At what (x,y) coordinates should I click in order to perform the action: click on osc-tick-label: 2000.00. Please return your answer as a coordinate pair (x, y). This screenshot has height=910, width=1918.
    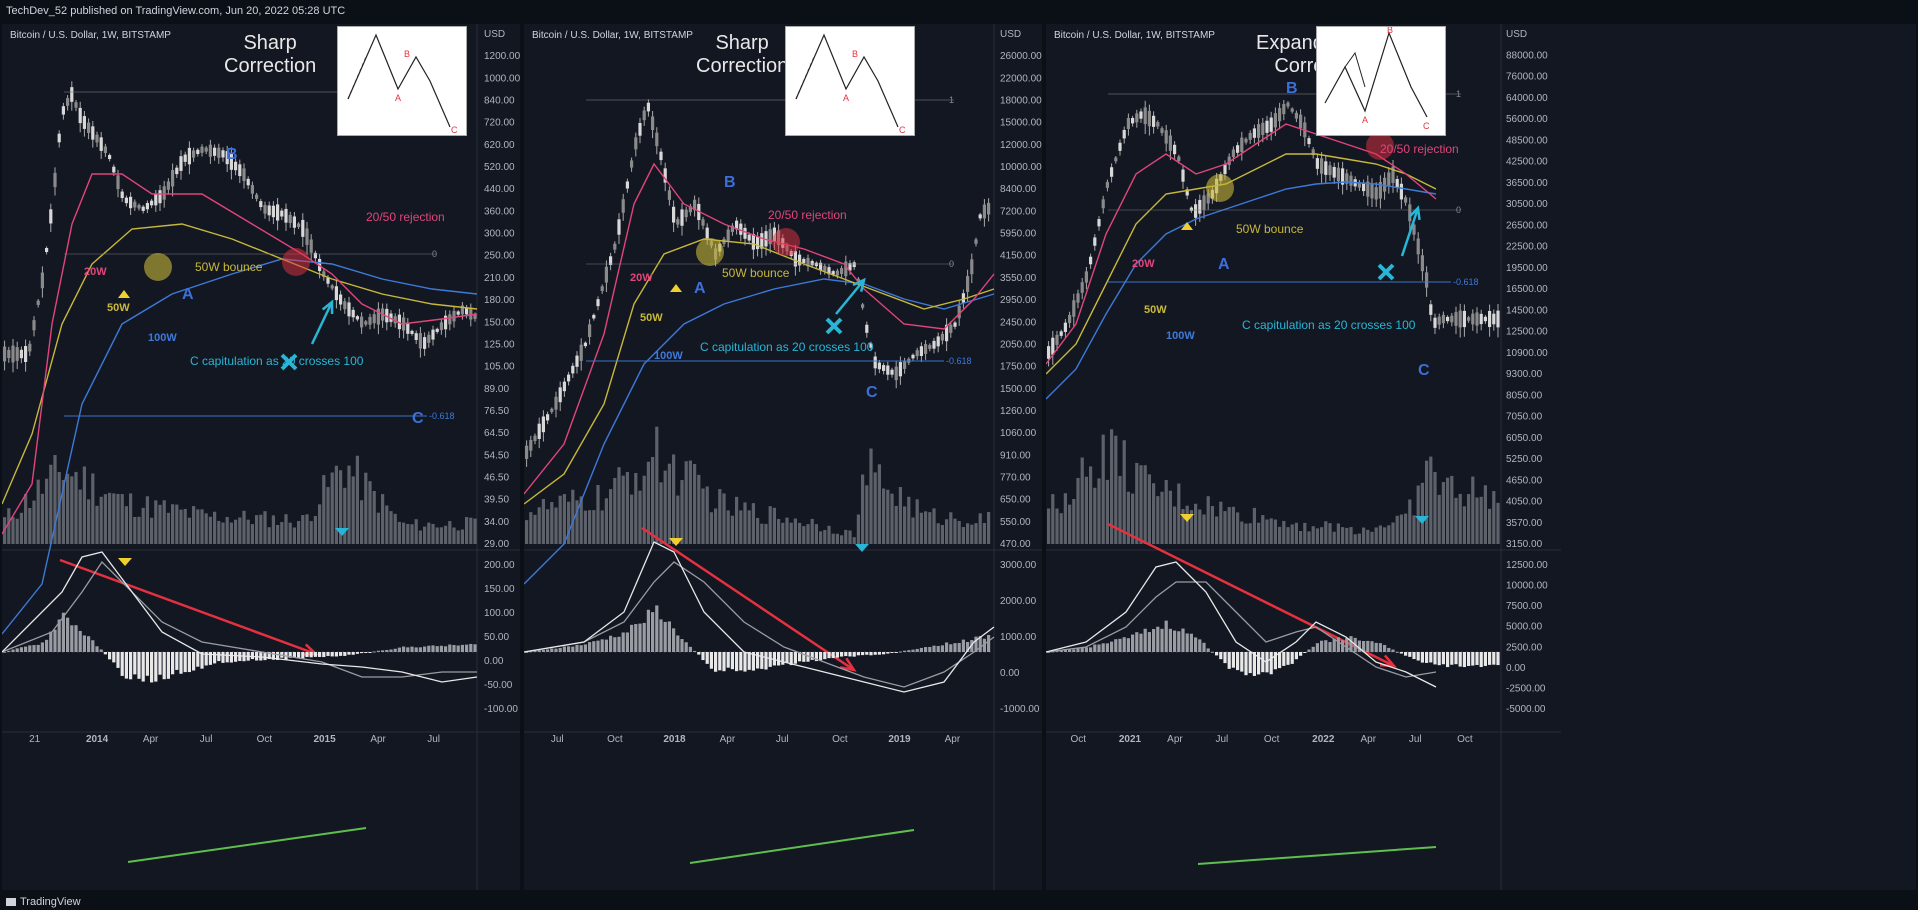
    Looking at the image, I should click on (1018, 601).